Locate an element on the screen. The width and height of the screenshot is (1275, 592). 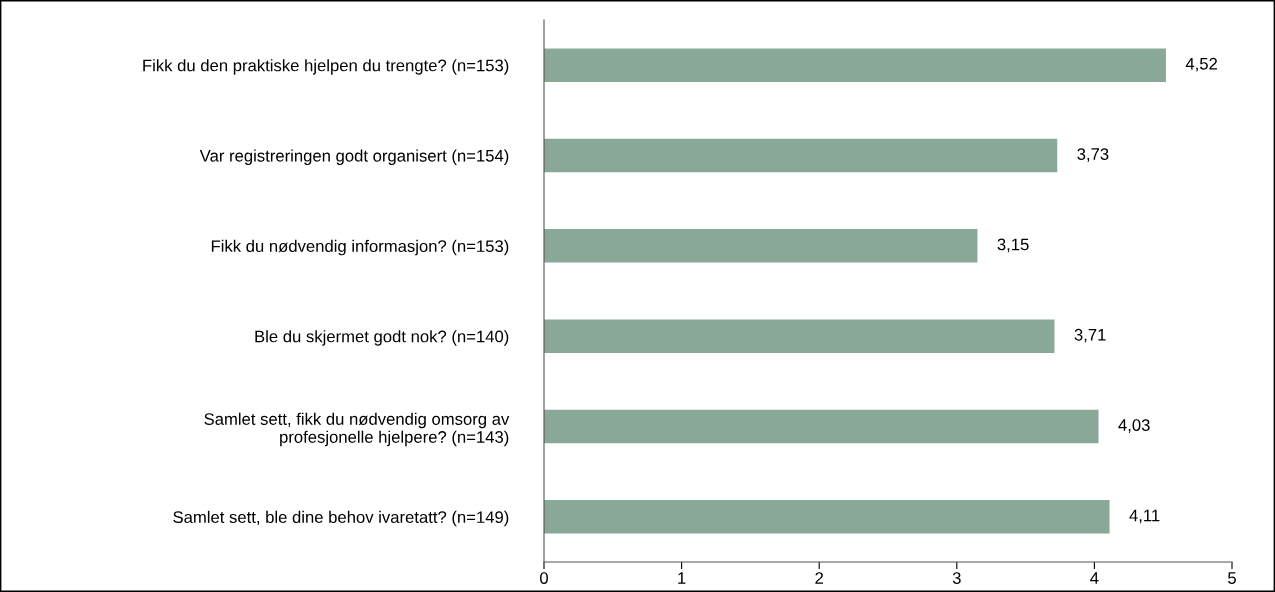
x-tick-label: 2 is located at coordinates (819, 578).